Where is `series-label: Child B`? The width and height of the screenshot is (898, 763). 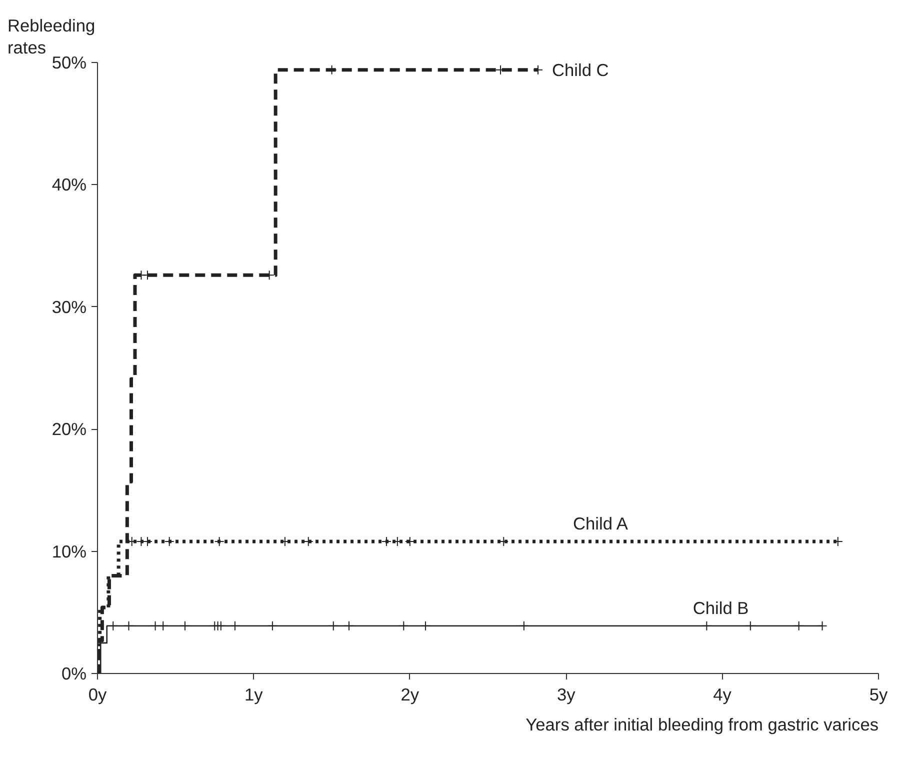 series-label: Child B is located at coordinates (720, 608).